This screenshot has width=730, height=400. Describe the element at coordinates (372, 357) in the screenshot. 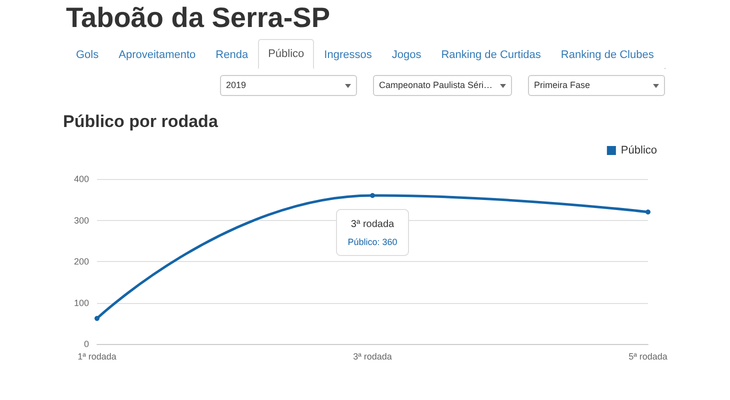

I see `x-tick-label: 3ª rodada` at that location.